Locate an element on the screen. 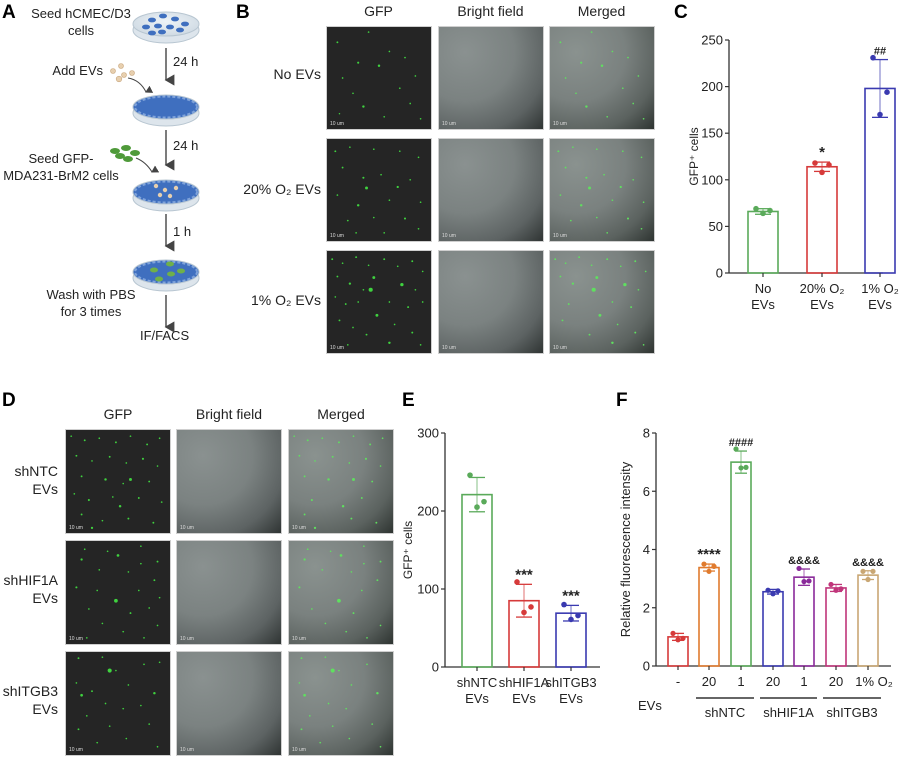 Image resolution: width=900 pixels, height=757 pixels. step-text: MDA231-BrM2 cells is located at coordinates (61, 175).